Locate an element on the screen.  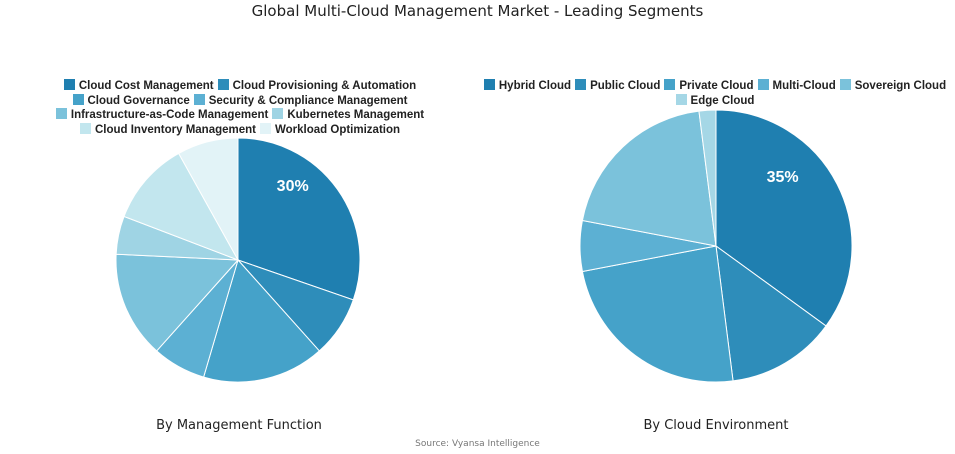
pie-slice-sovereign-cloud is located at coordinates (649, 178).